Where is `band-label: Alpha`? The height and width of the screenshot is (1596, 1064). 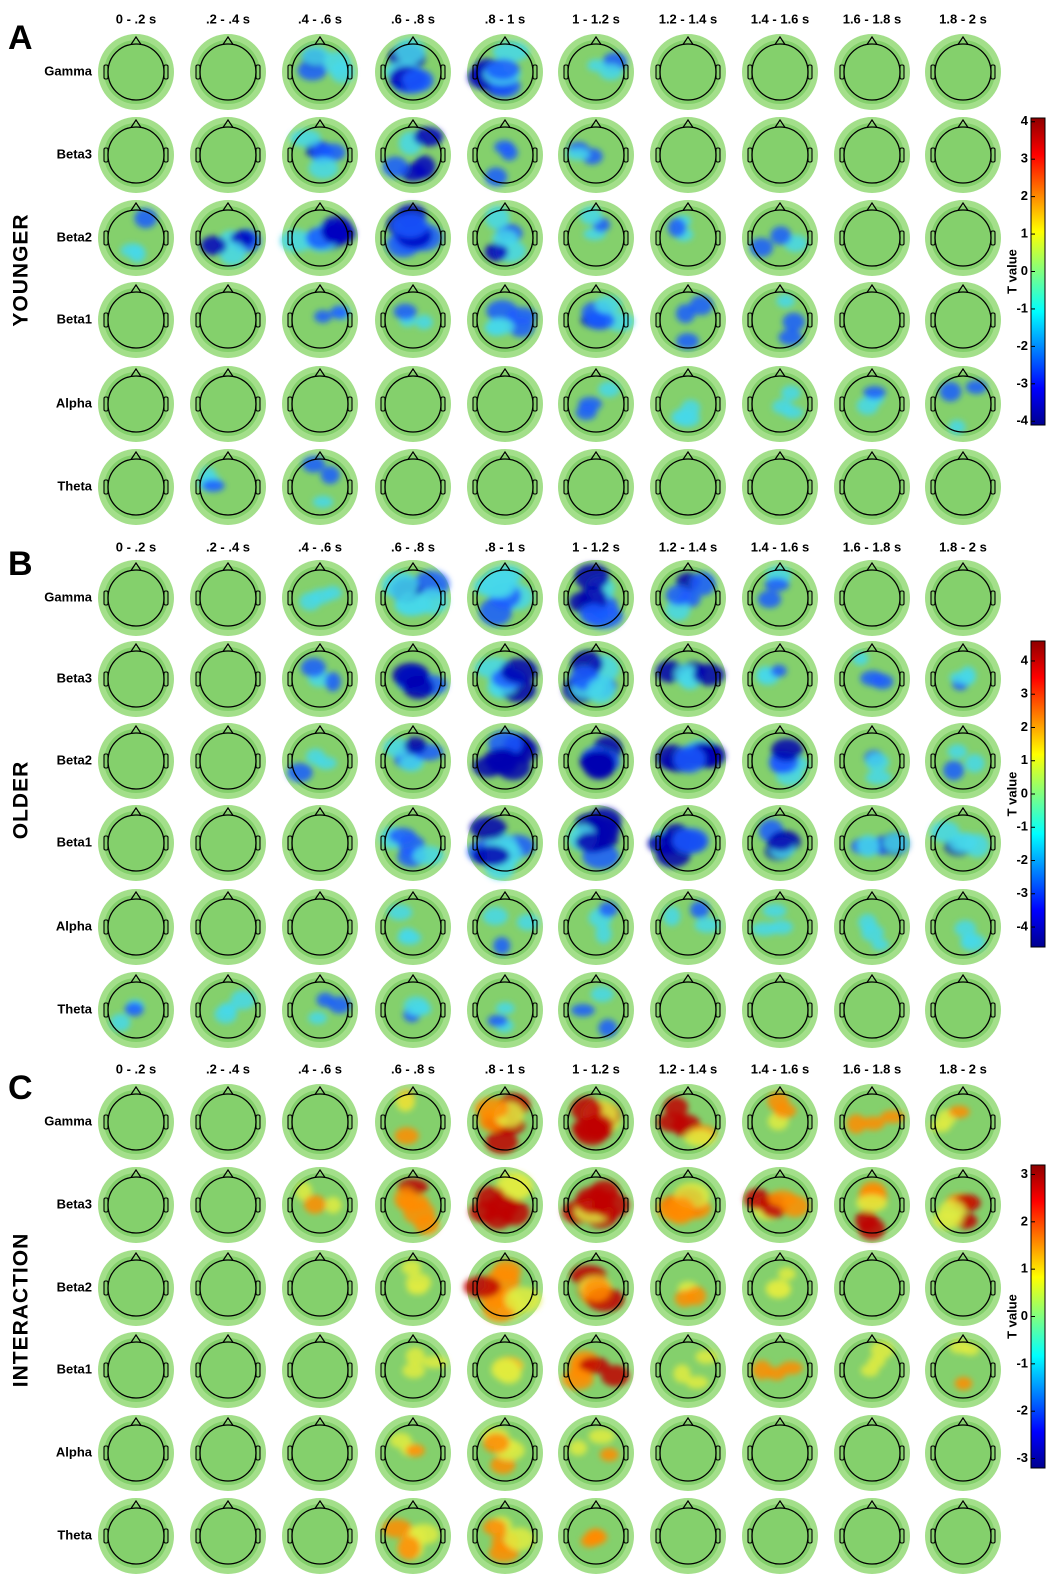
band-label: Alpha is located at coordinates (74, 402).